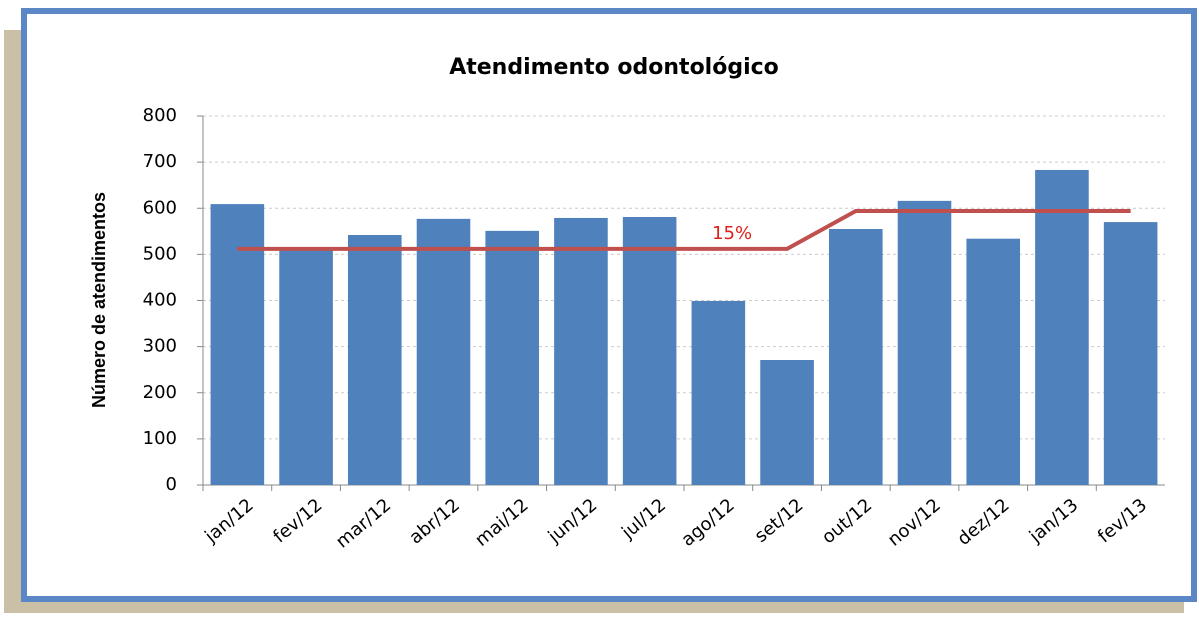 The height and width of the screenshot is (617, 1199). I want to click on y-tick-label: 800, so click(160, 115).